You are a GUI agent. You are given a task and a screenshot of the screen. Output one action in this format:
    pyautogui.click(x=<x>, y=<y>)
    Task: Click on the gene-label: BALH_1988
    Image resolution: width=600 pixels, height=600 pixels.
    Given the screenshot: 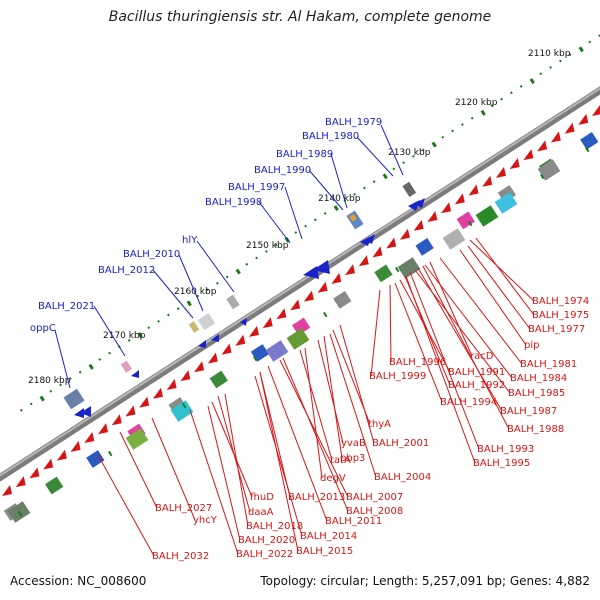 What is the action you would take?
    pyautogui.click(x=535, y=429)
    